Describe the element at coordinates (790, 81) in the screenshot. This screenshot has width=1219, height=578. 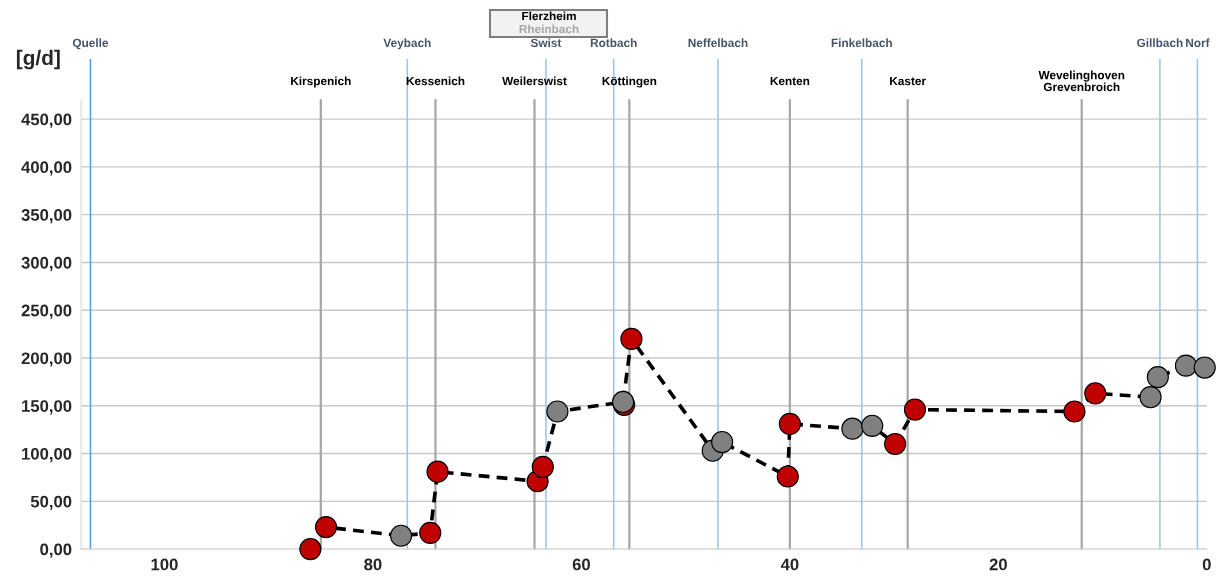
I see `ref-line-label: Kenten` at that location.